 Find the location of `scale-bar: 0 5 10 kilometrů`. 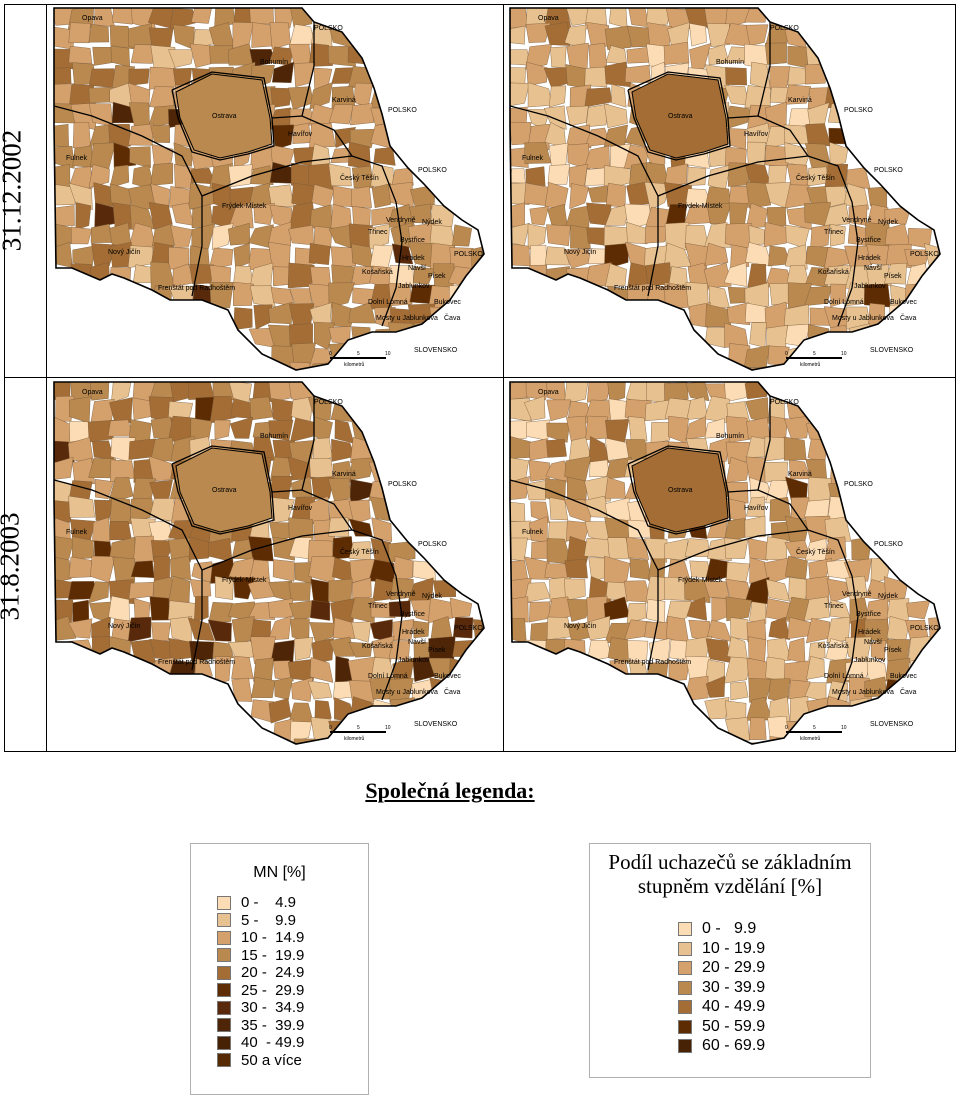

scale-bar: 0 5 10 kilometrů is located at coordinates (360, 733).